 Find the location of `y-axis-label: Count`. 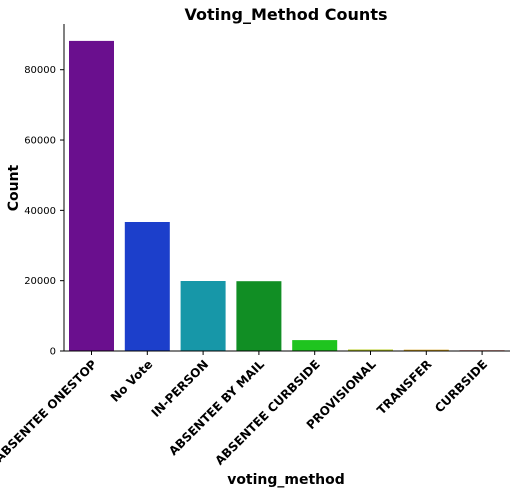

y-axis-label: Count is located at coordinates (14, 187).